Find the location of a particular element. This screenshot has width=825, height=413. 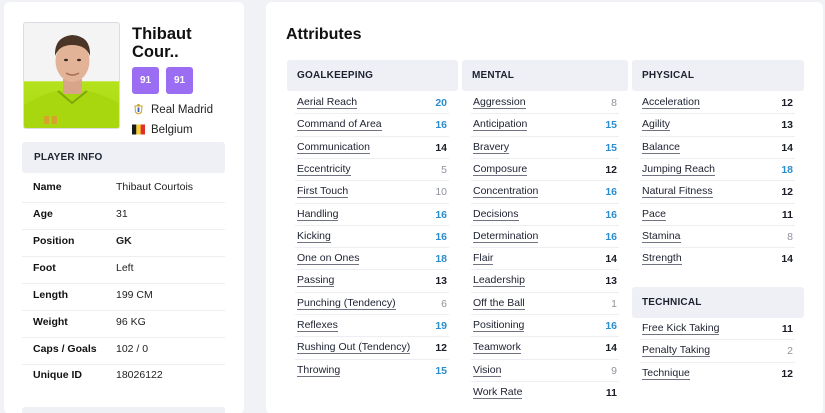

attribute-link: Communication is located at coordinates (333, 147).